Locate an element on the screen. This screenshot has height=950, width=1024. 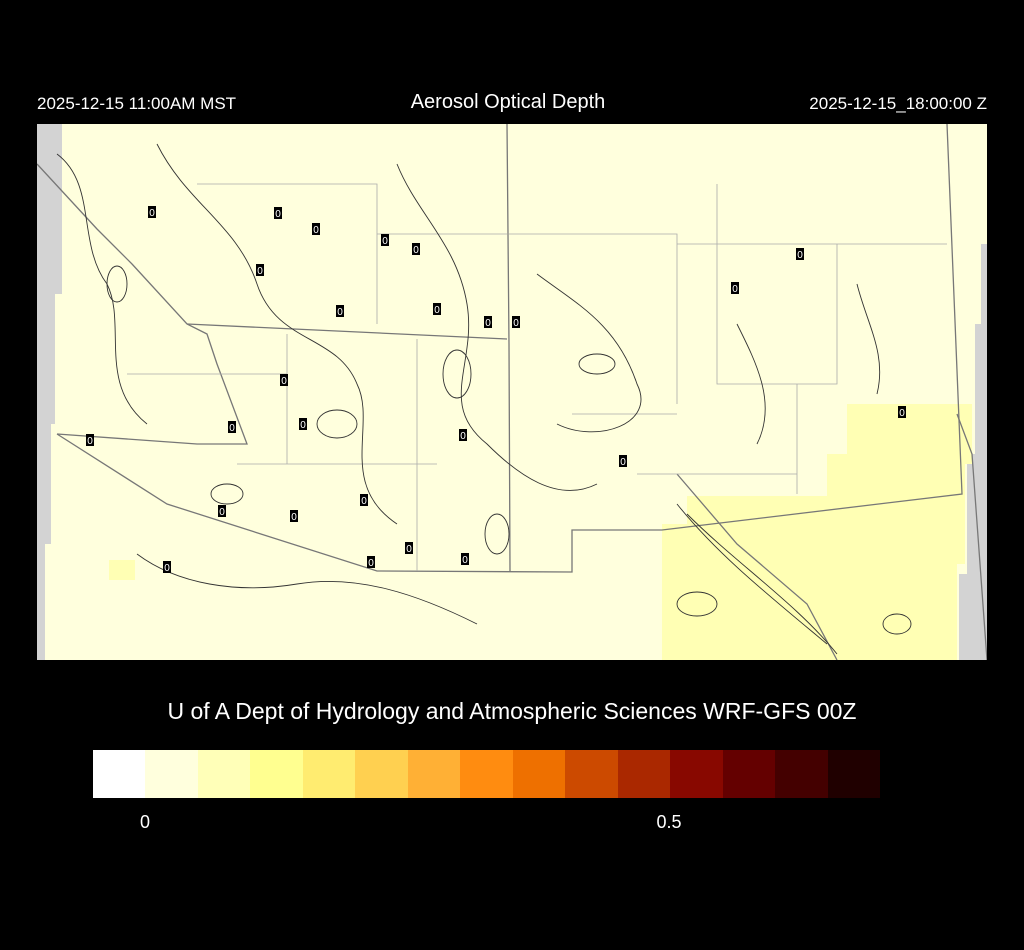
map-title: Aerosol Optical Depth is located at coordinates (508, 102).